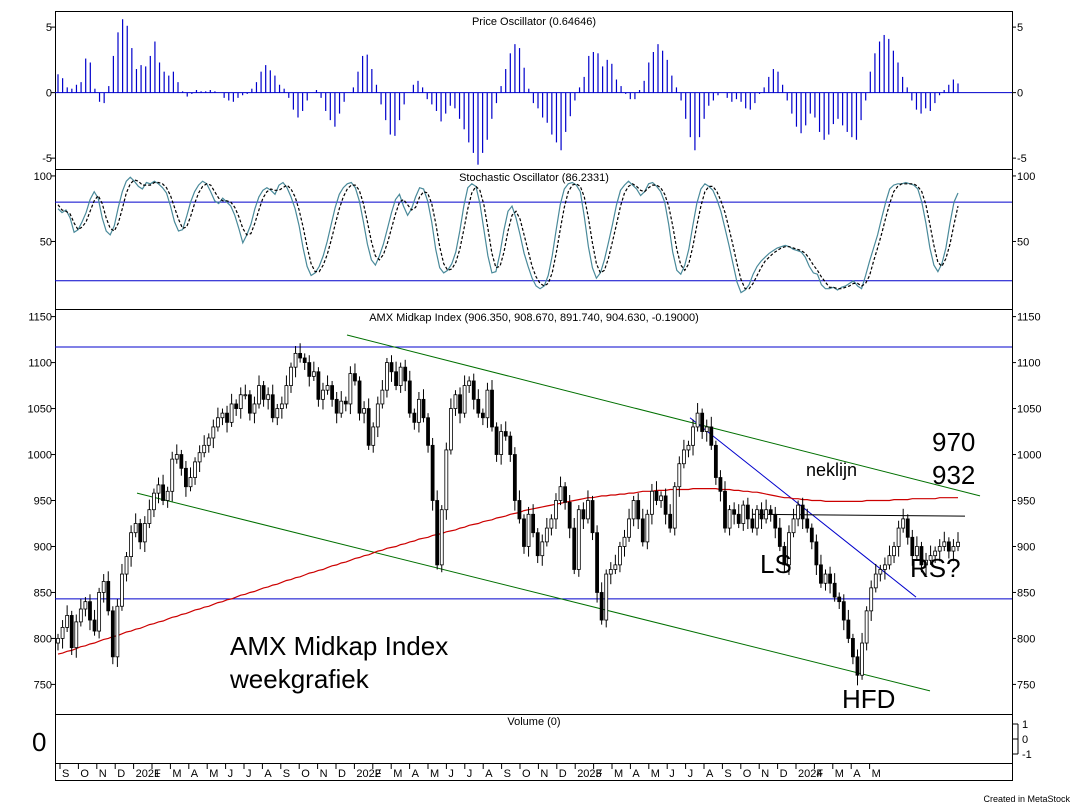 The image size is (1076, 811). Describe the element at coordinates (655, 774) in the screenshot. I see `x-tick-32: M` at that location.